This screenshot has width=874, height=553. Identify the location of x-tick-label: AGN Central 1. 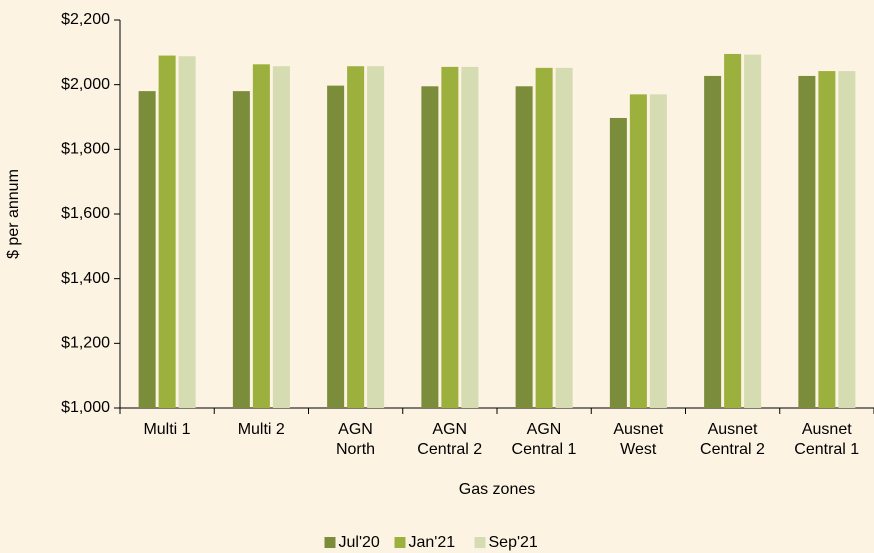
(544, 439).